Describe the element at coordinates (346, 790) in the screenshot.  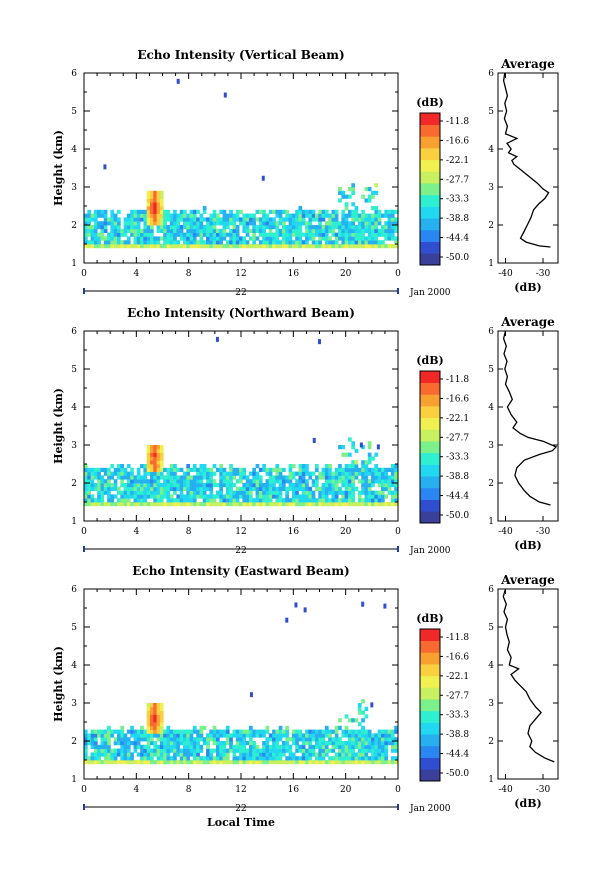
I see `x-tick-label: 20` at that location.